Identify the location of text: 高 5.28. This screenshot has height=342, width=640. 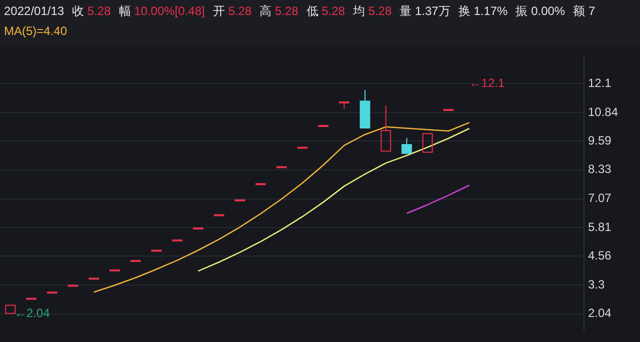
(279, 11).